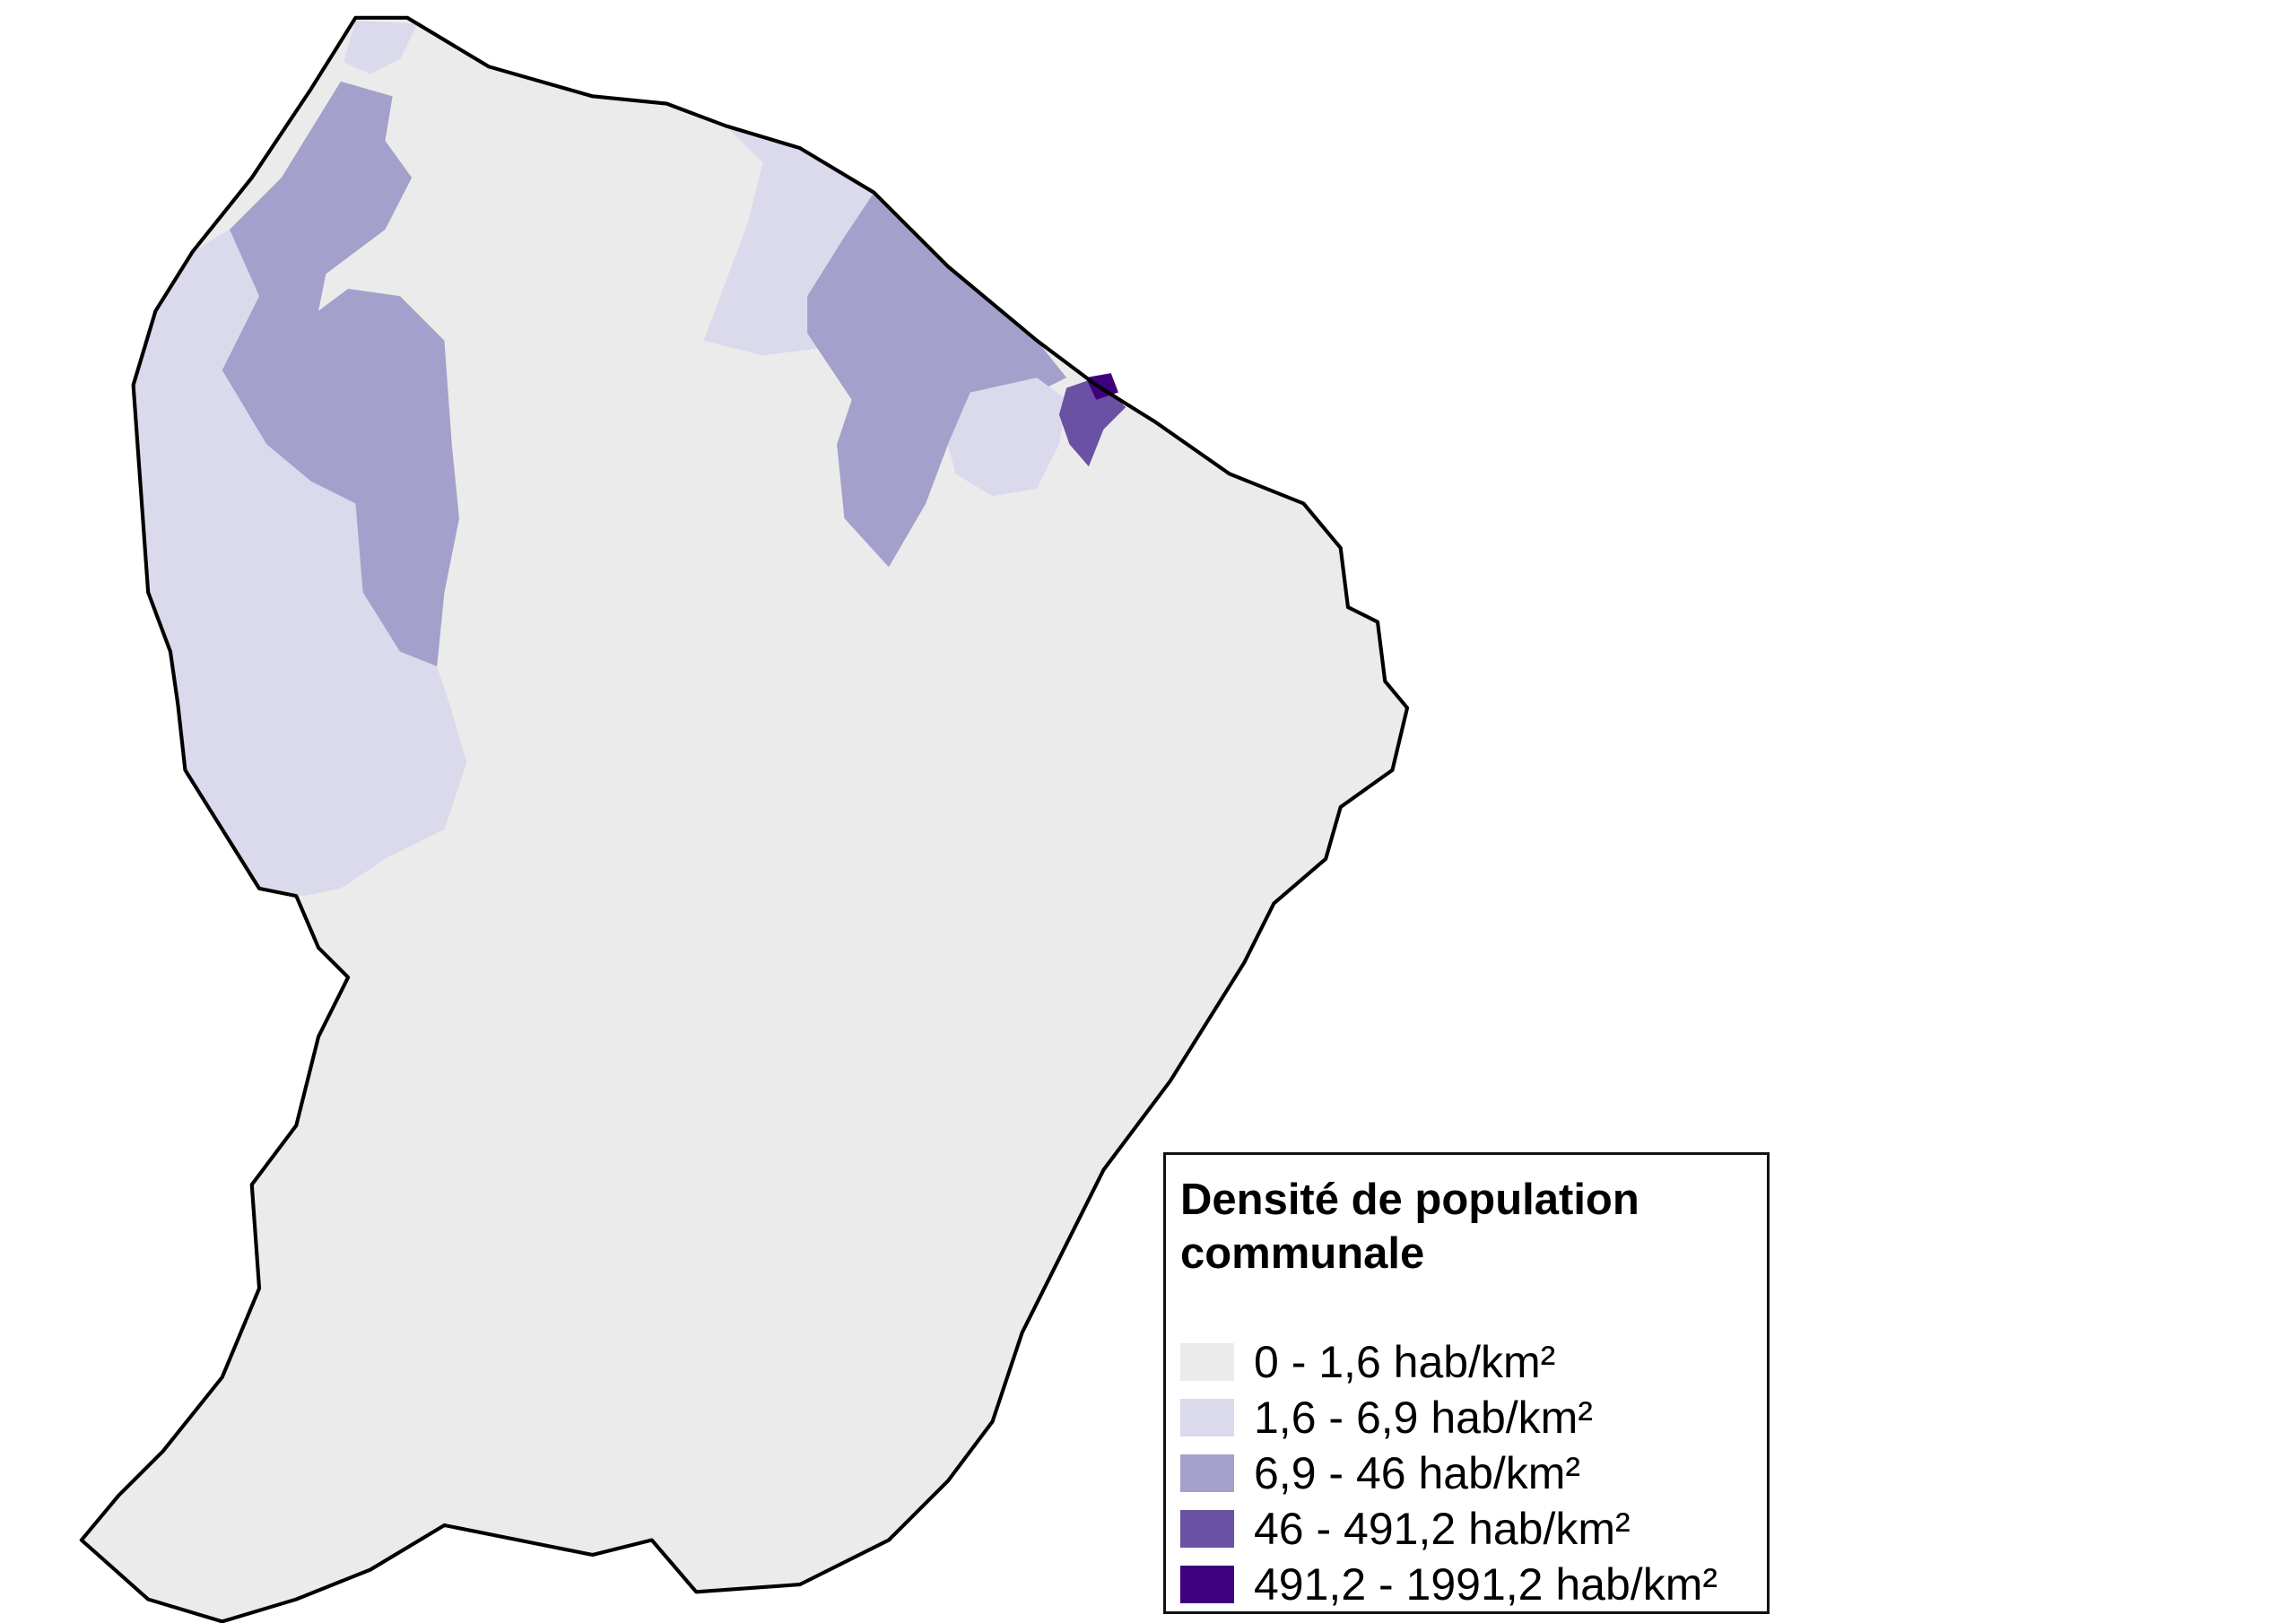 Image resolution: width=2296 pixels, height=1623 pixels. Describe the element at coordinates (937, 380) in the screenshot. I see `region-coastal-mid` at that location.